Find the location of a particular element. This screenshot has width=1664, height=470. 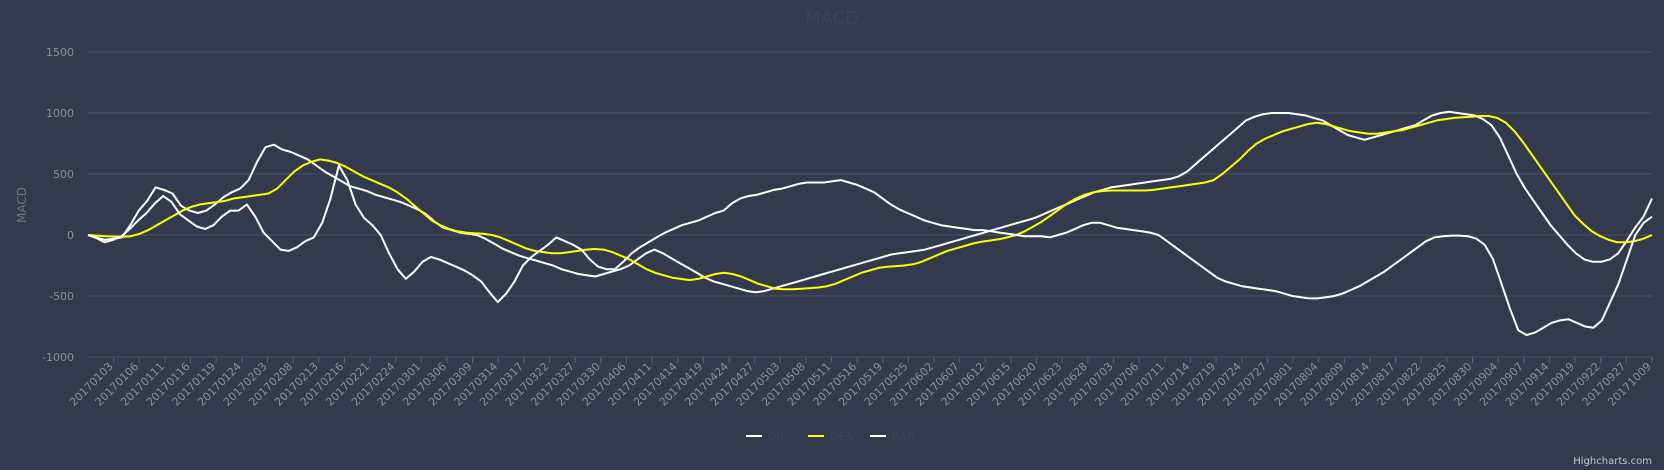

y-axis-label: MACD is located at coordinates (22, 205).